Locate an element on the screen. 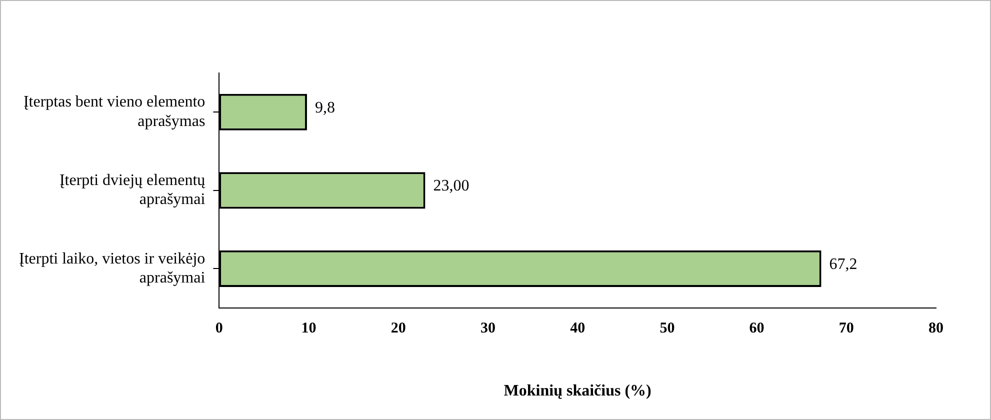  x-tick-label: 10 is located at coordinates (308, 328).